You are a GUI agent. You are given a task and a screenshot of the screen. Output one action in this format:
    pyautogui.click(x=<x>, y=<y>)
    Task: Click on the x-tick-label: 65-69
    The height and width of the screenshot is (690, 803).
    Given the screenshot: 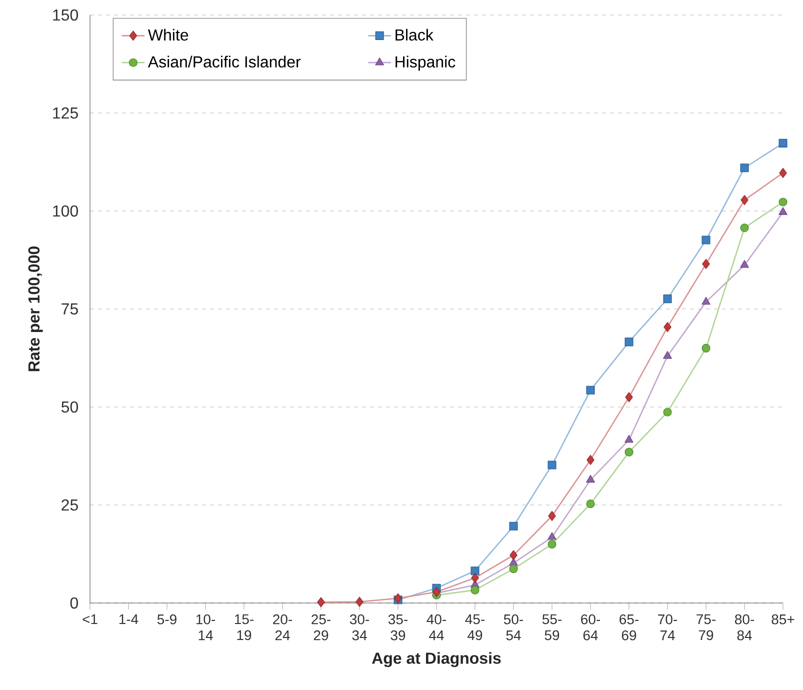 What is the action you would take?
    pyautogui.click(x=629, y=627)
    